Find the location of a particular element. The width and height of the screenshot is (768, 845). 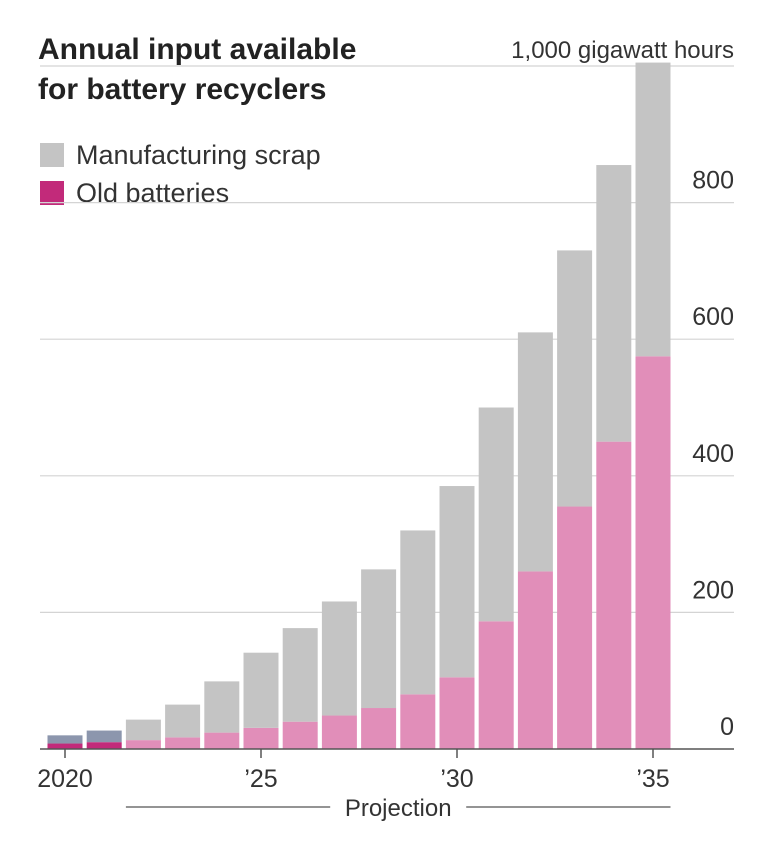

chart-title-line-1: Annual input available is located at coordinates (197, 49).